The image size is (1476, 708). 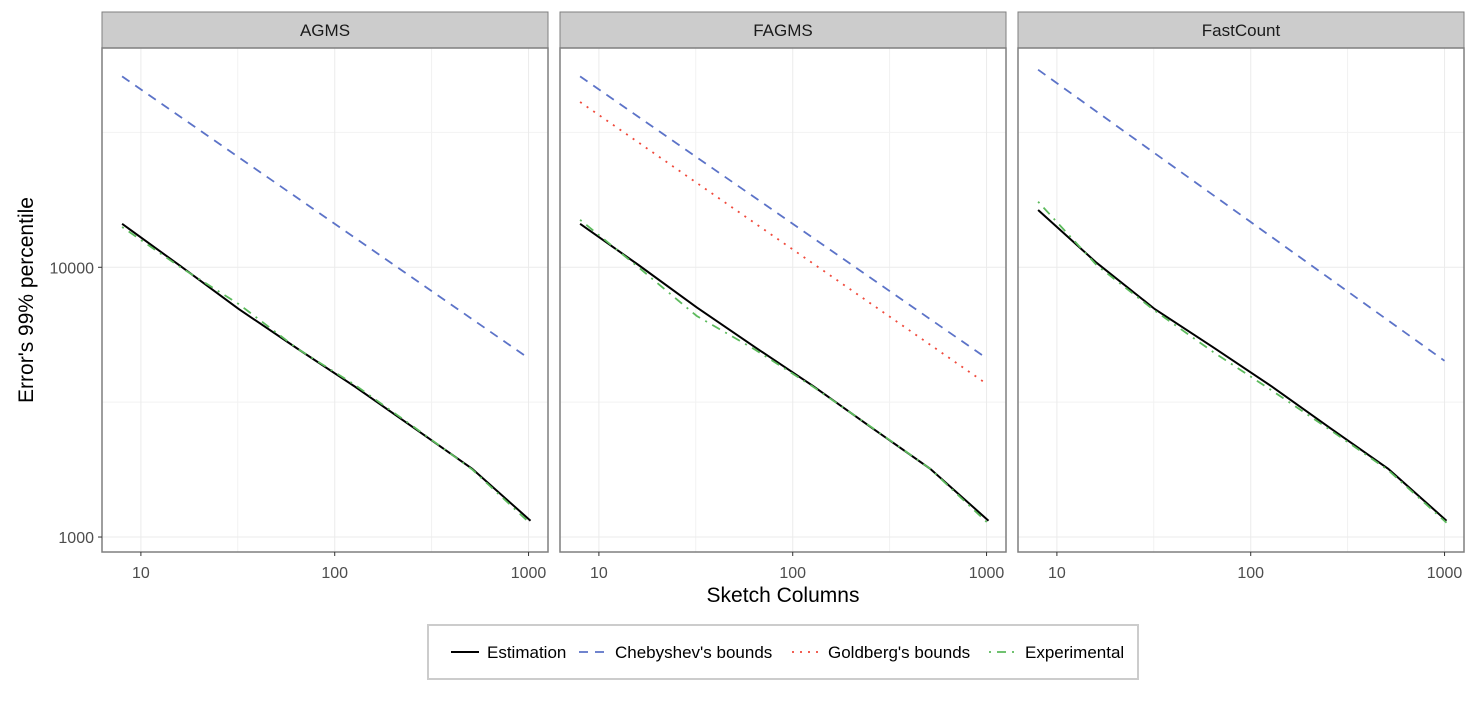 What do you see at coordinates (693, 652) in the screenshot?
I see `legend-label: Chebyshev's bounds` at bounding box center [693, 652].